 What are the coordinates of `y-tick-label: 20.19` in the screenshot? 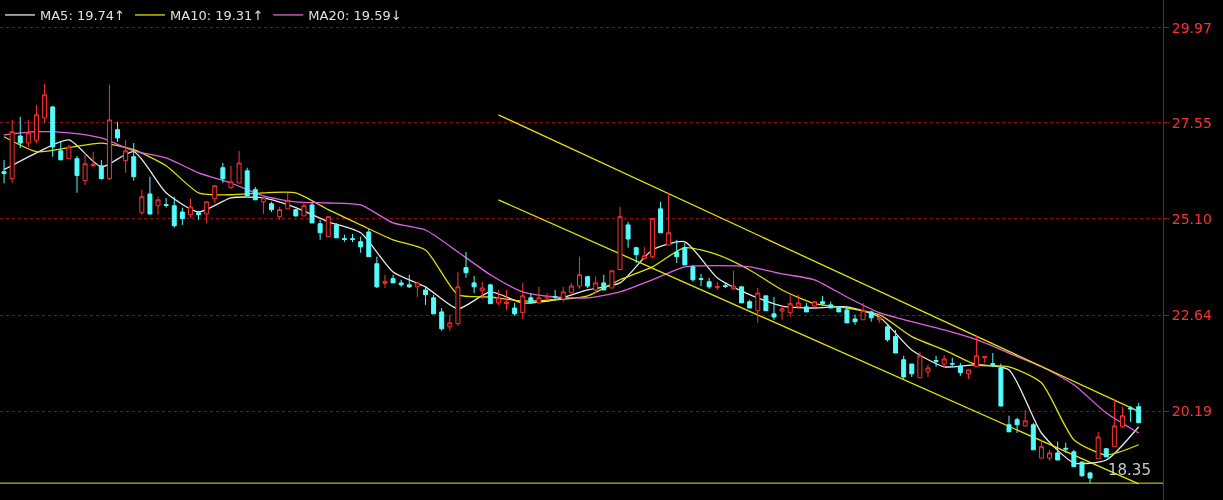 It's located at (1191, 410).